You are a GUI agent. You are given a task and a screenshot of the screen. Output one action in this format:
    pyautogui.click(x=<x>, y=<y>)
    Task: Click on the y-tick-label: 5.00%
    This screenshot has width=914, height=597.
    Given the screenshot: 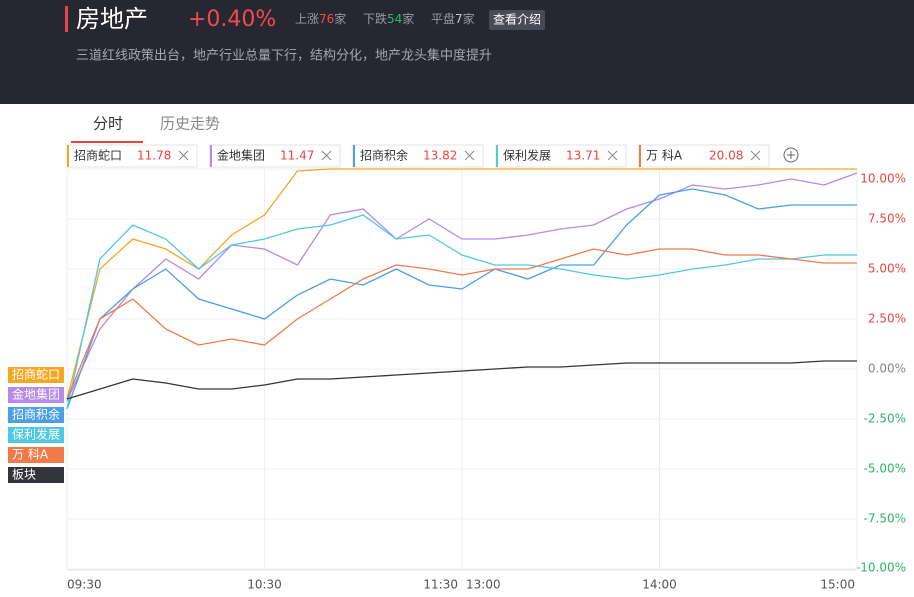 What is the action you would take?
    pyautogui.click(x=887, y=269)
    